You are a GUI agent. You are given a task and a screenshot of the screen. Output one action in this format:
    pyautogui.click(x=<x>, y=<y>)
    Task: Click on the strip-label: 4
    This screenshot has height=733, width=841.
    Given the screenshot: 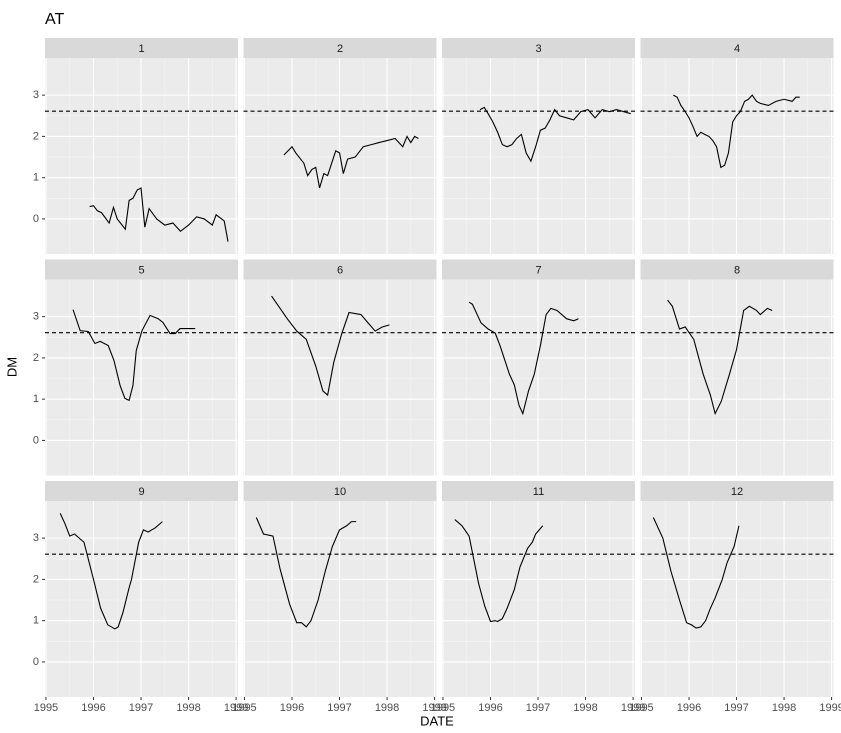 What is the action you would take?
    pyautogui.click(x=737, y=49)
    